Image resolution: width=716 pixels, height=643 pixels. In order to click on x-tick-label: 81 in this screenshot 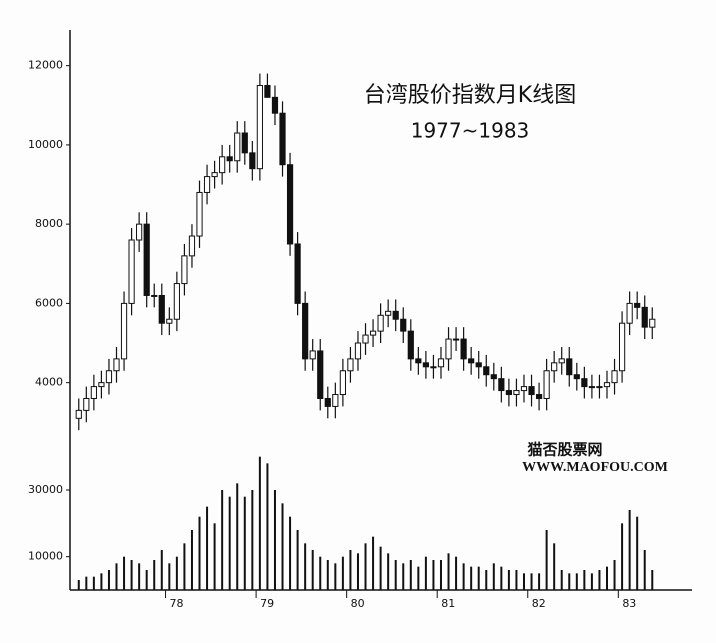, I will do `click(448, 603)`.